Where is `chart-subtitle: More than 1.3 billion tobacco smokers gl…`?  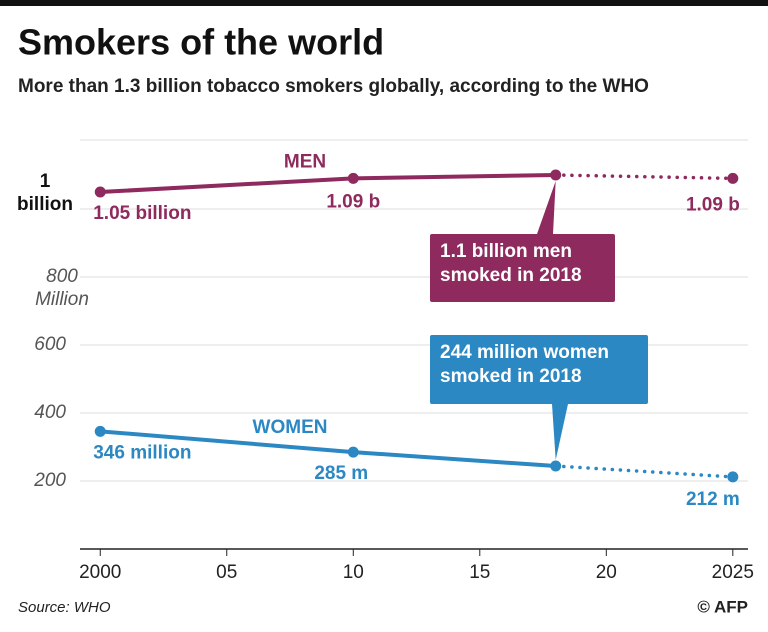 chart-subtitle: More than 1.3 billion tobacco smokers gl… is located at coordinates (333, 86).